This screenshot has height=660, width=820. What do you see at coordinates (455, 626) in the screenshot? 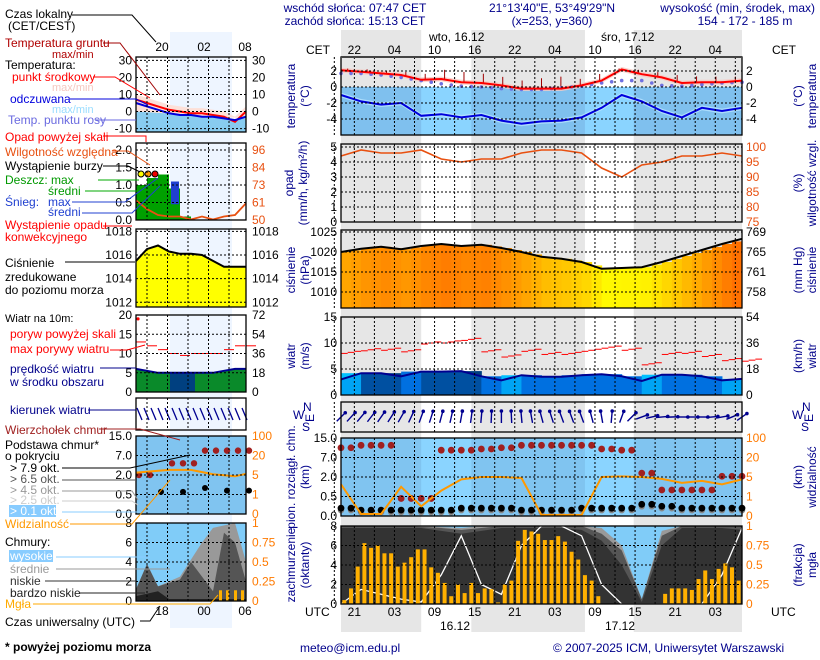
I see `utc-date: 16.12` at bounding box center [455, 626].